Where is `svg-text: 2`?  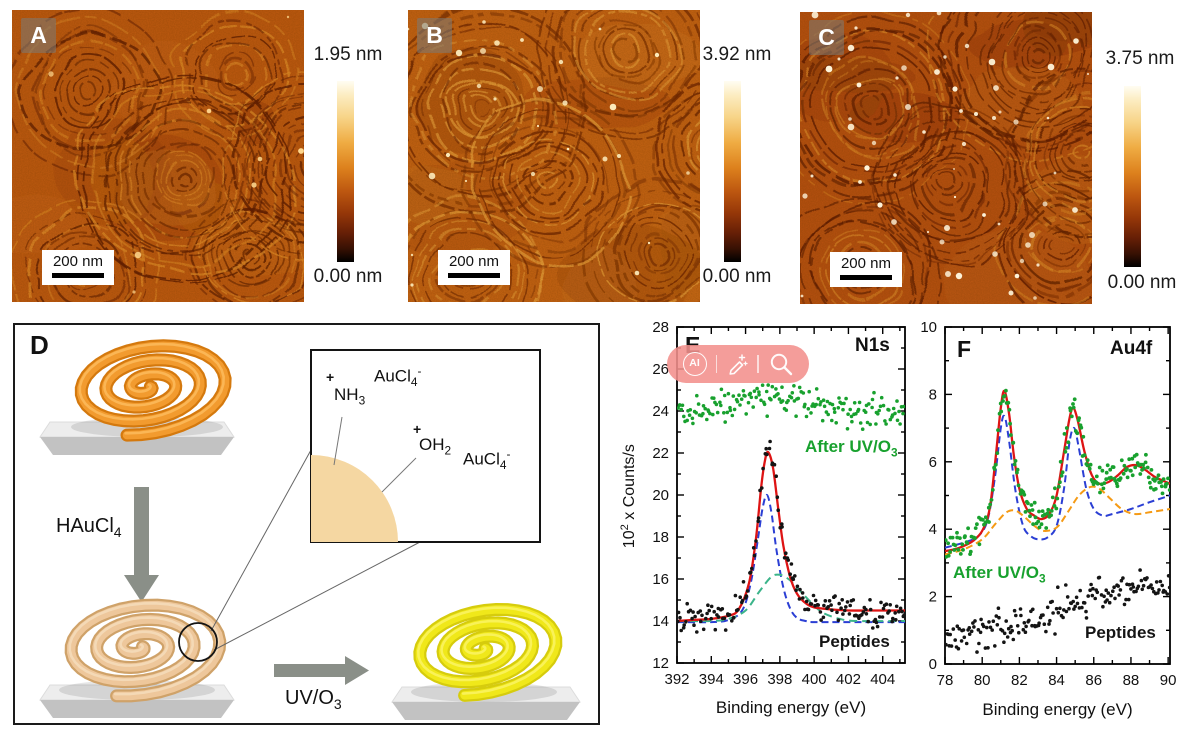 svg-text: 2 is located at coordinates (933, 597).